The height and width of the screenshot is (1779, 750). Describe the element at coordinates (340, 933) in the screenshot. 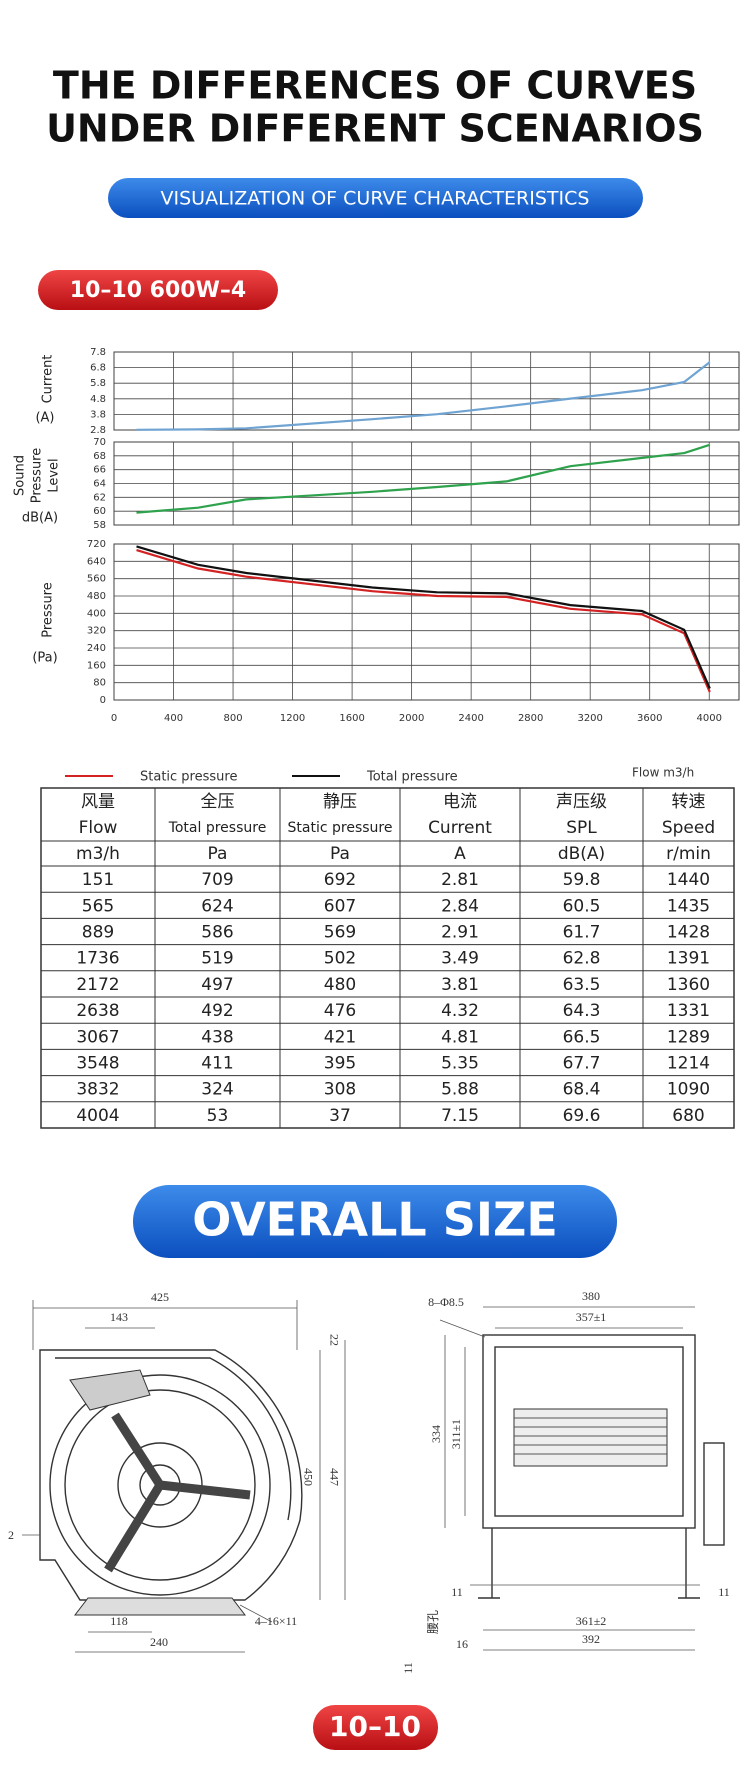

I see `table-cell: 569` at that location.